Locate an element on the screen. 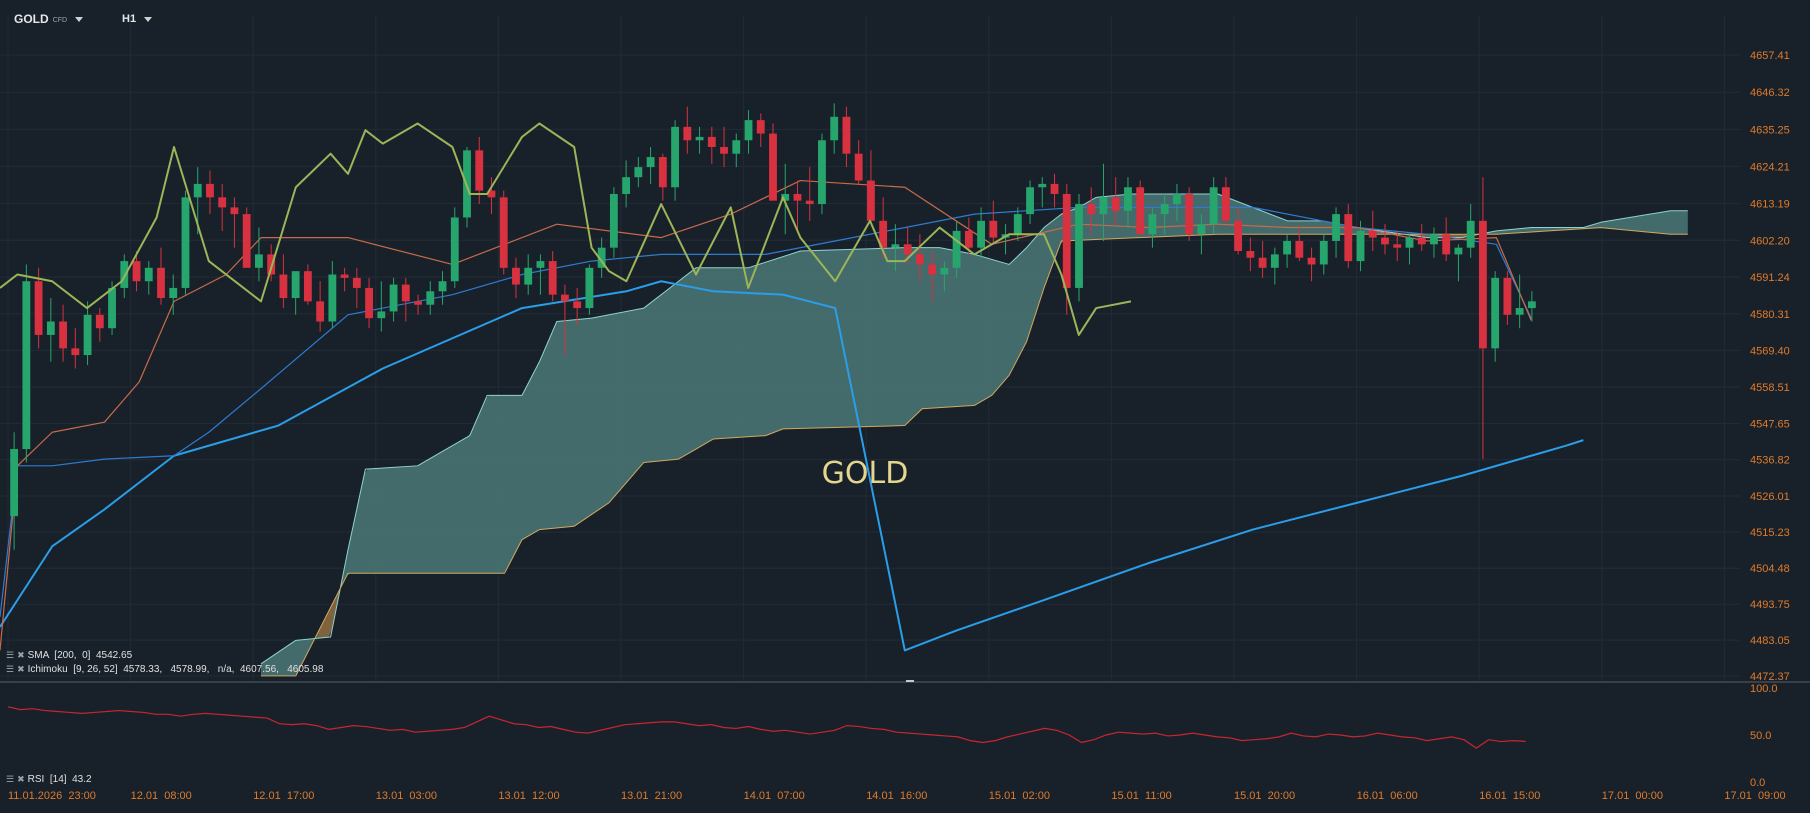 The height and width of the screenshot is (813, 1810). price-axis-label: 4602.20 is located at coordinates (1770, 241).